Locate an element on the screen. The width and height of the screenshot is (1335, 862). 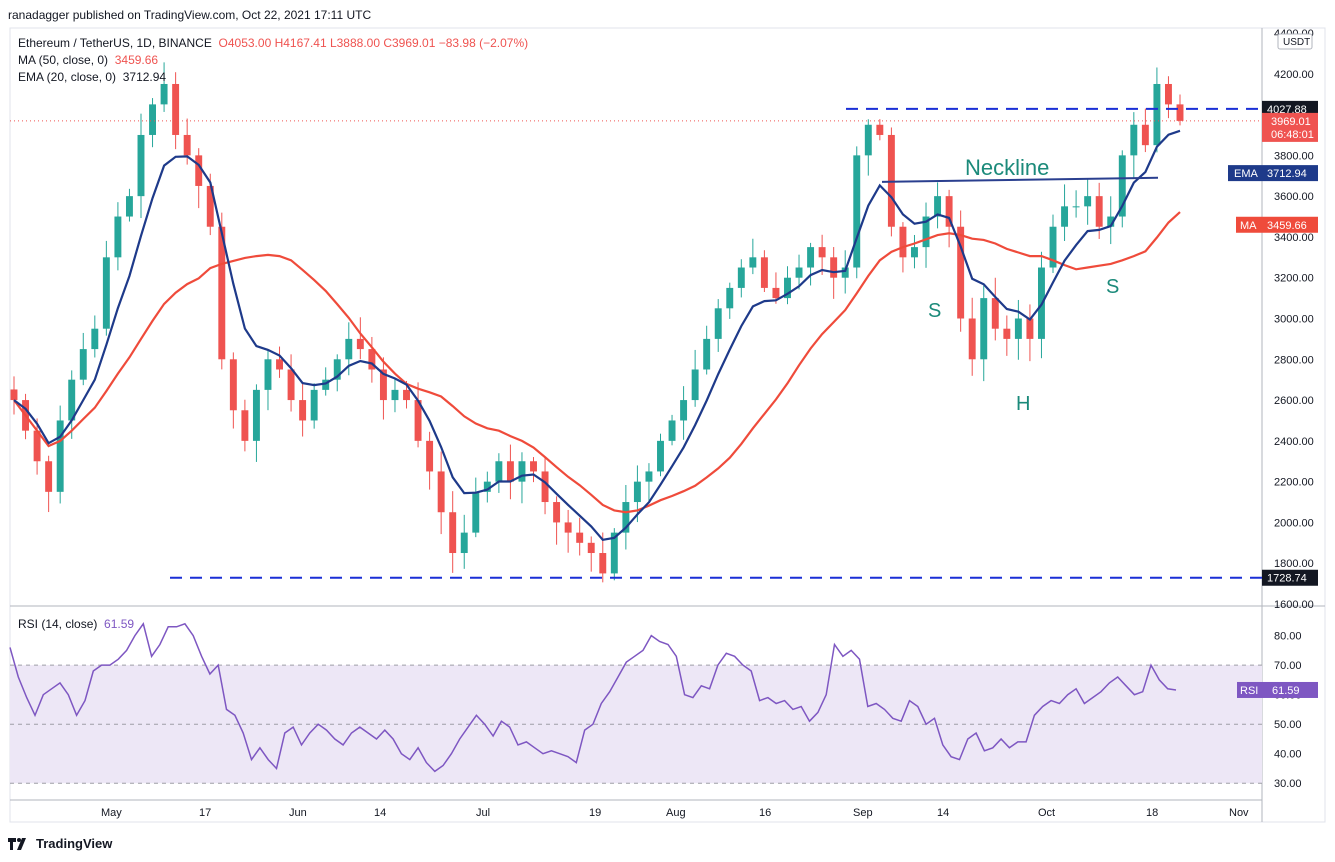
rsi-tick-label: 70.00 is located at coordinates (1288, 666).